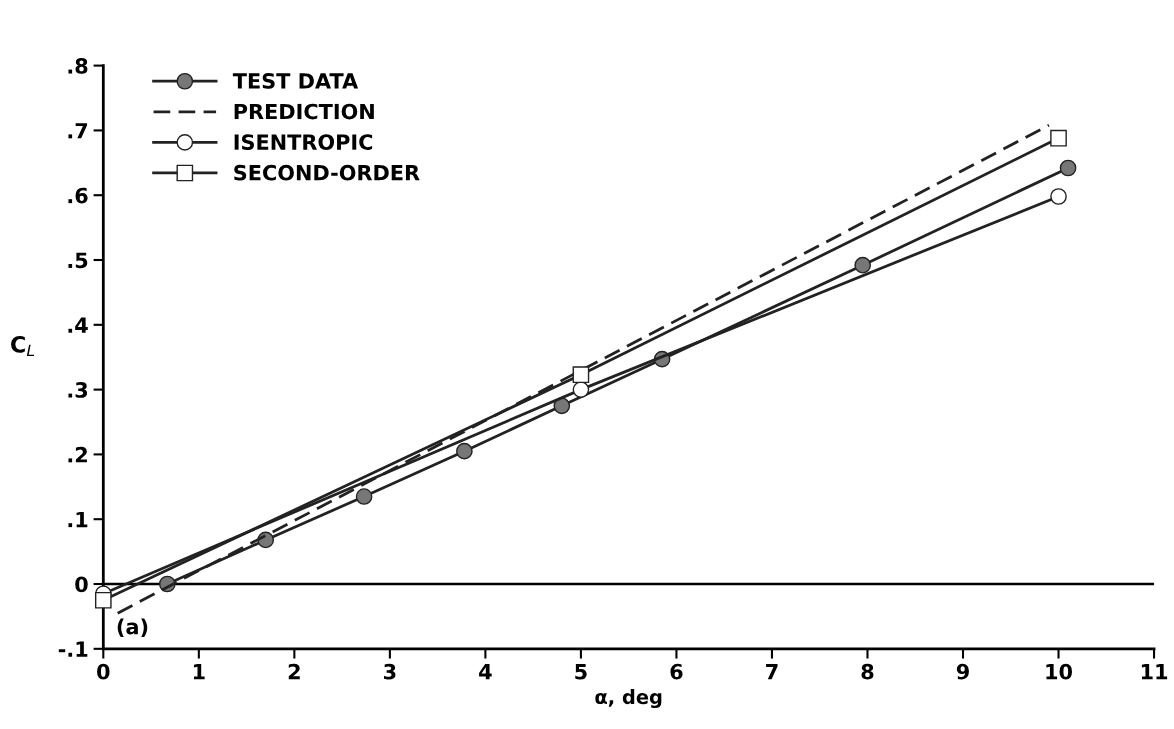 Image resolution: width=1174 pixels, height=729 pixels. Describe the element at coordinates (962, 671) in the screenshot. I see `x-tick-label: 9` at that location.